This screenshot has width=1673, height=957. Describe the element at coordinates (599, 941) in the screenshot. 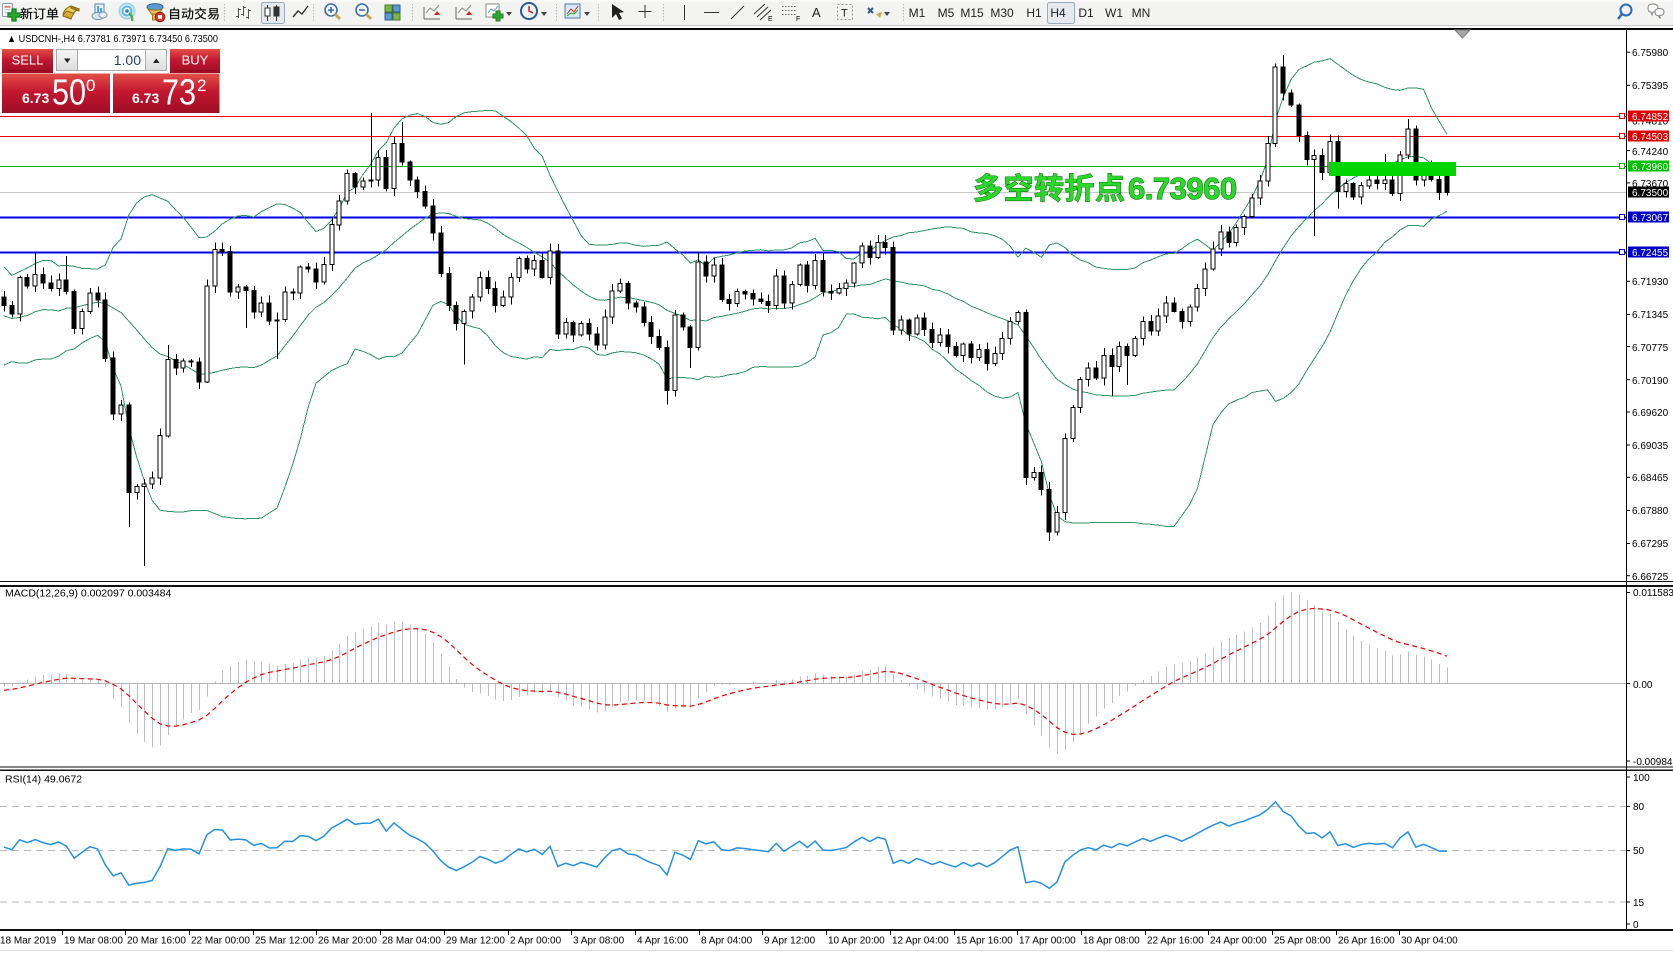

I see `svg-text: 3 Apr 08:00` at that location.